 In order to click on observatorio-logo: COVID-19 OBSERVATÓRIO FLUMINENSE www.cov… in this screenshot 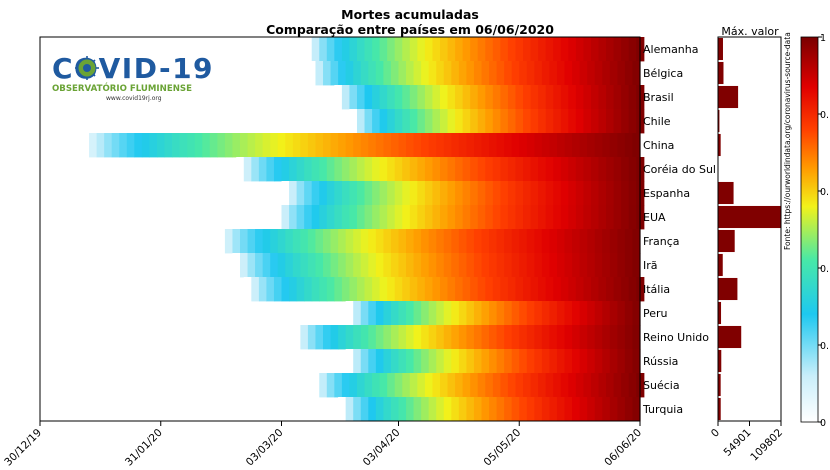, I will do `click(132, 77)`.